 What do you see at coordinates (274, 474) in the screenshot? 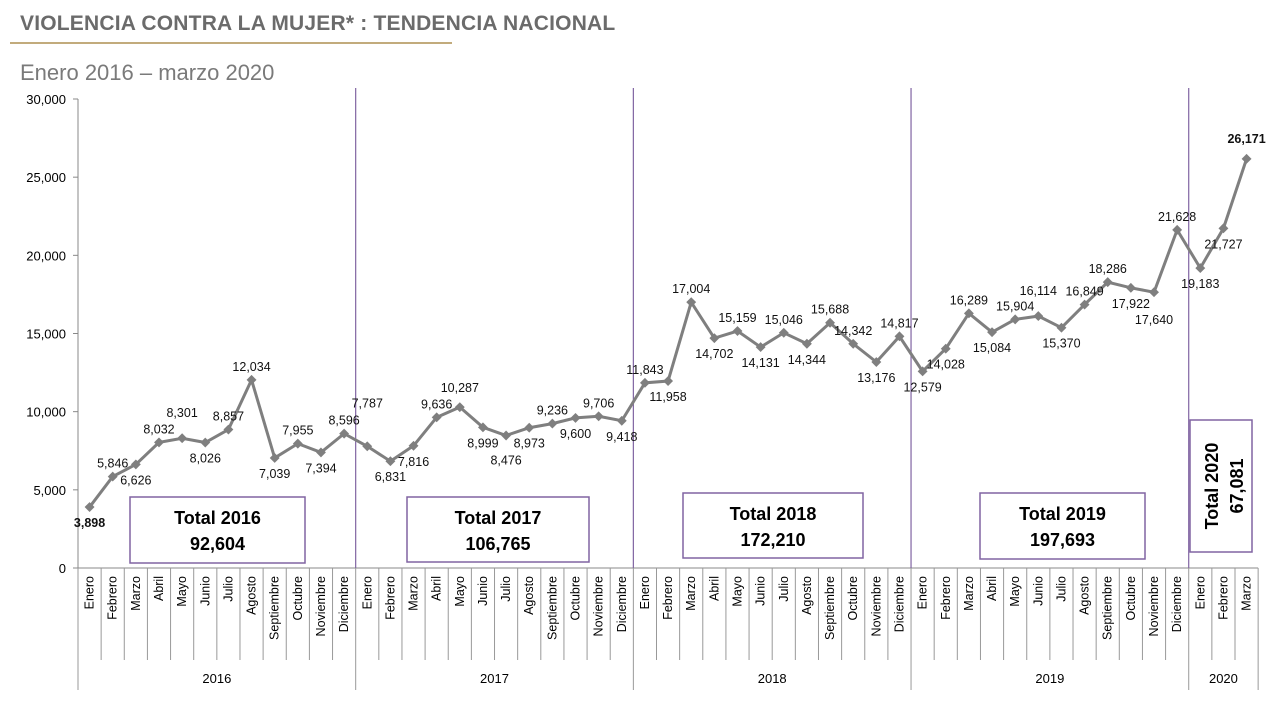
I see `data-label: 7,039` at bounding box center [274, 474].